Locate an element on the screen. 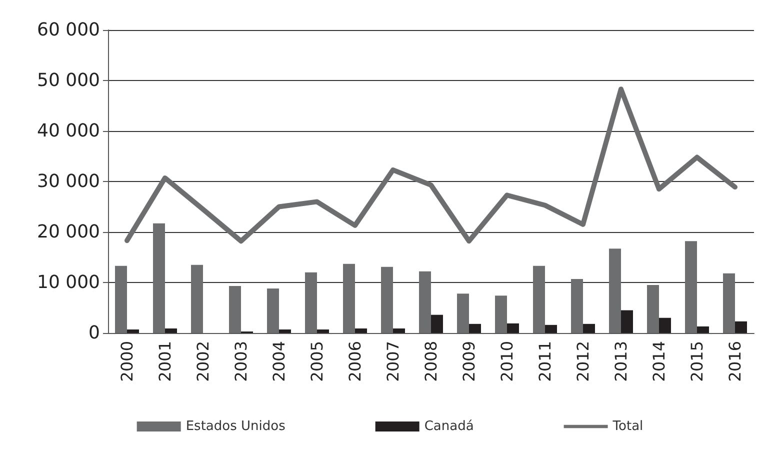 Image resolution: width=780 pixels, height=454 pixels. legend-label: Total is located at coordinates (628, 426).